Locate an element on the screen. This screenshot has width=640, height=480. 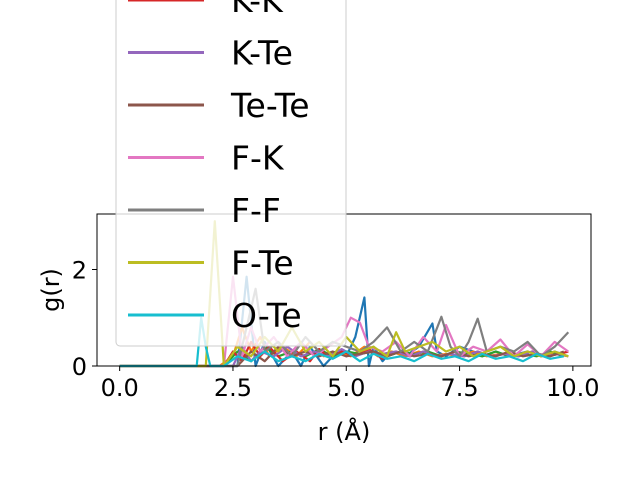
x-tick-label: 10.0 is located at coordinates (572, 388).